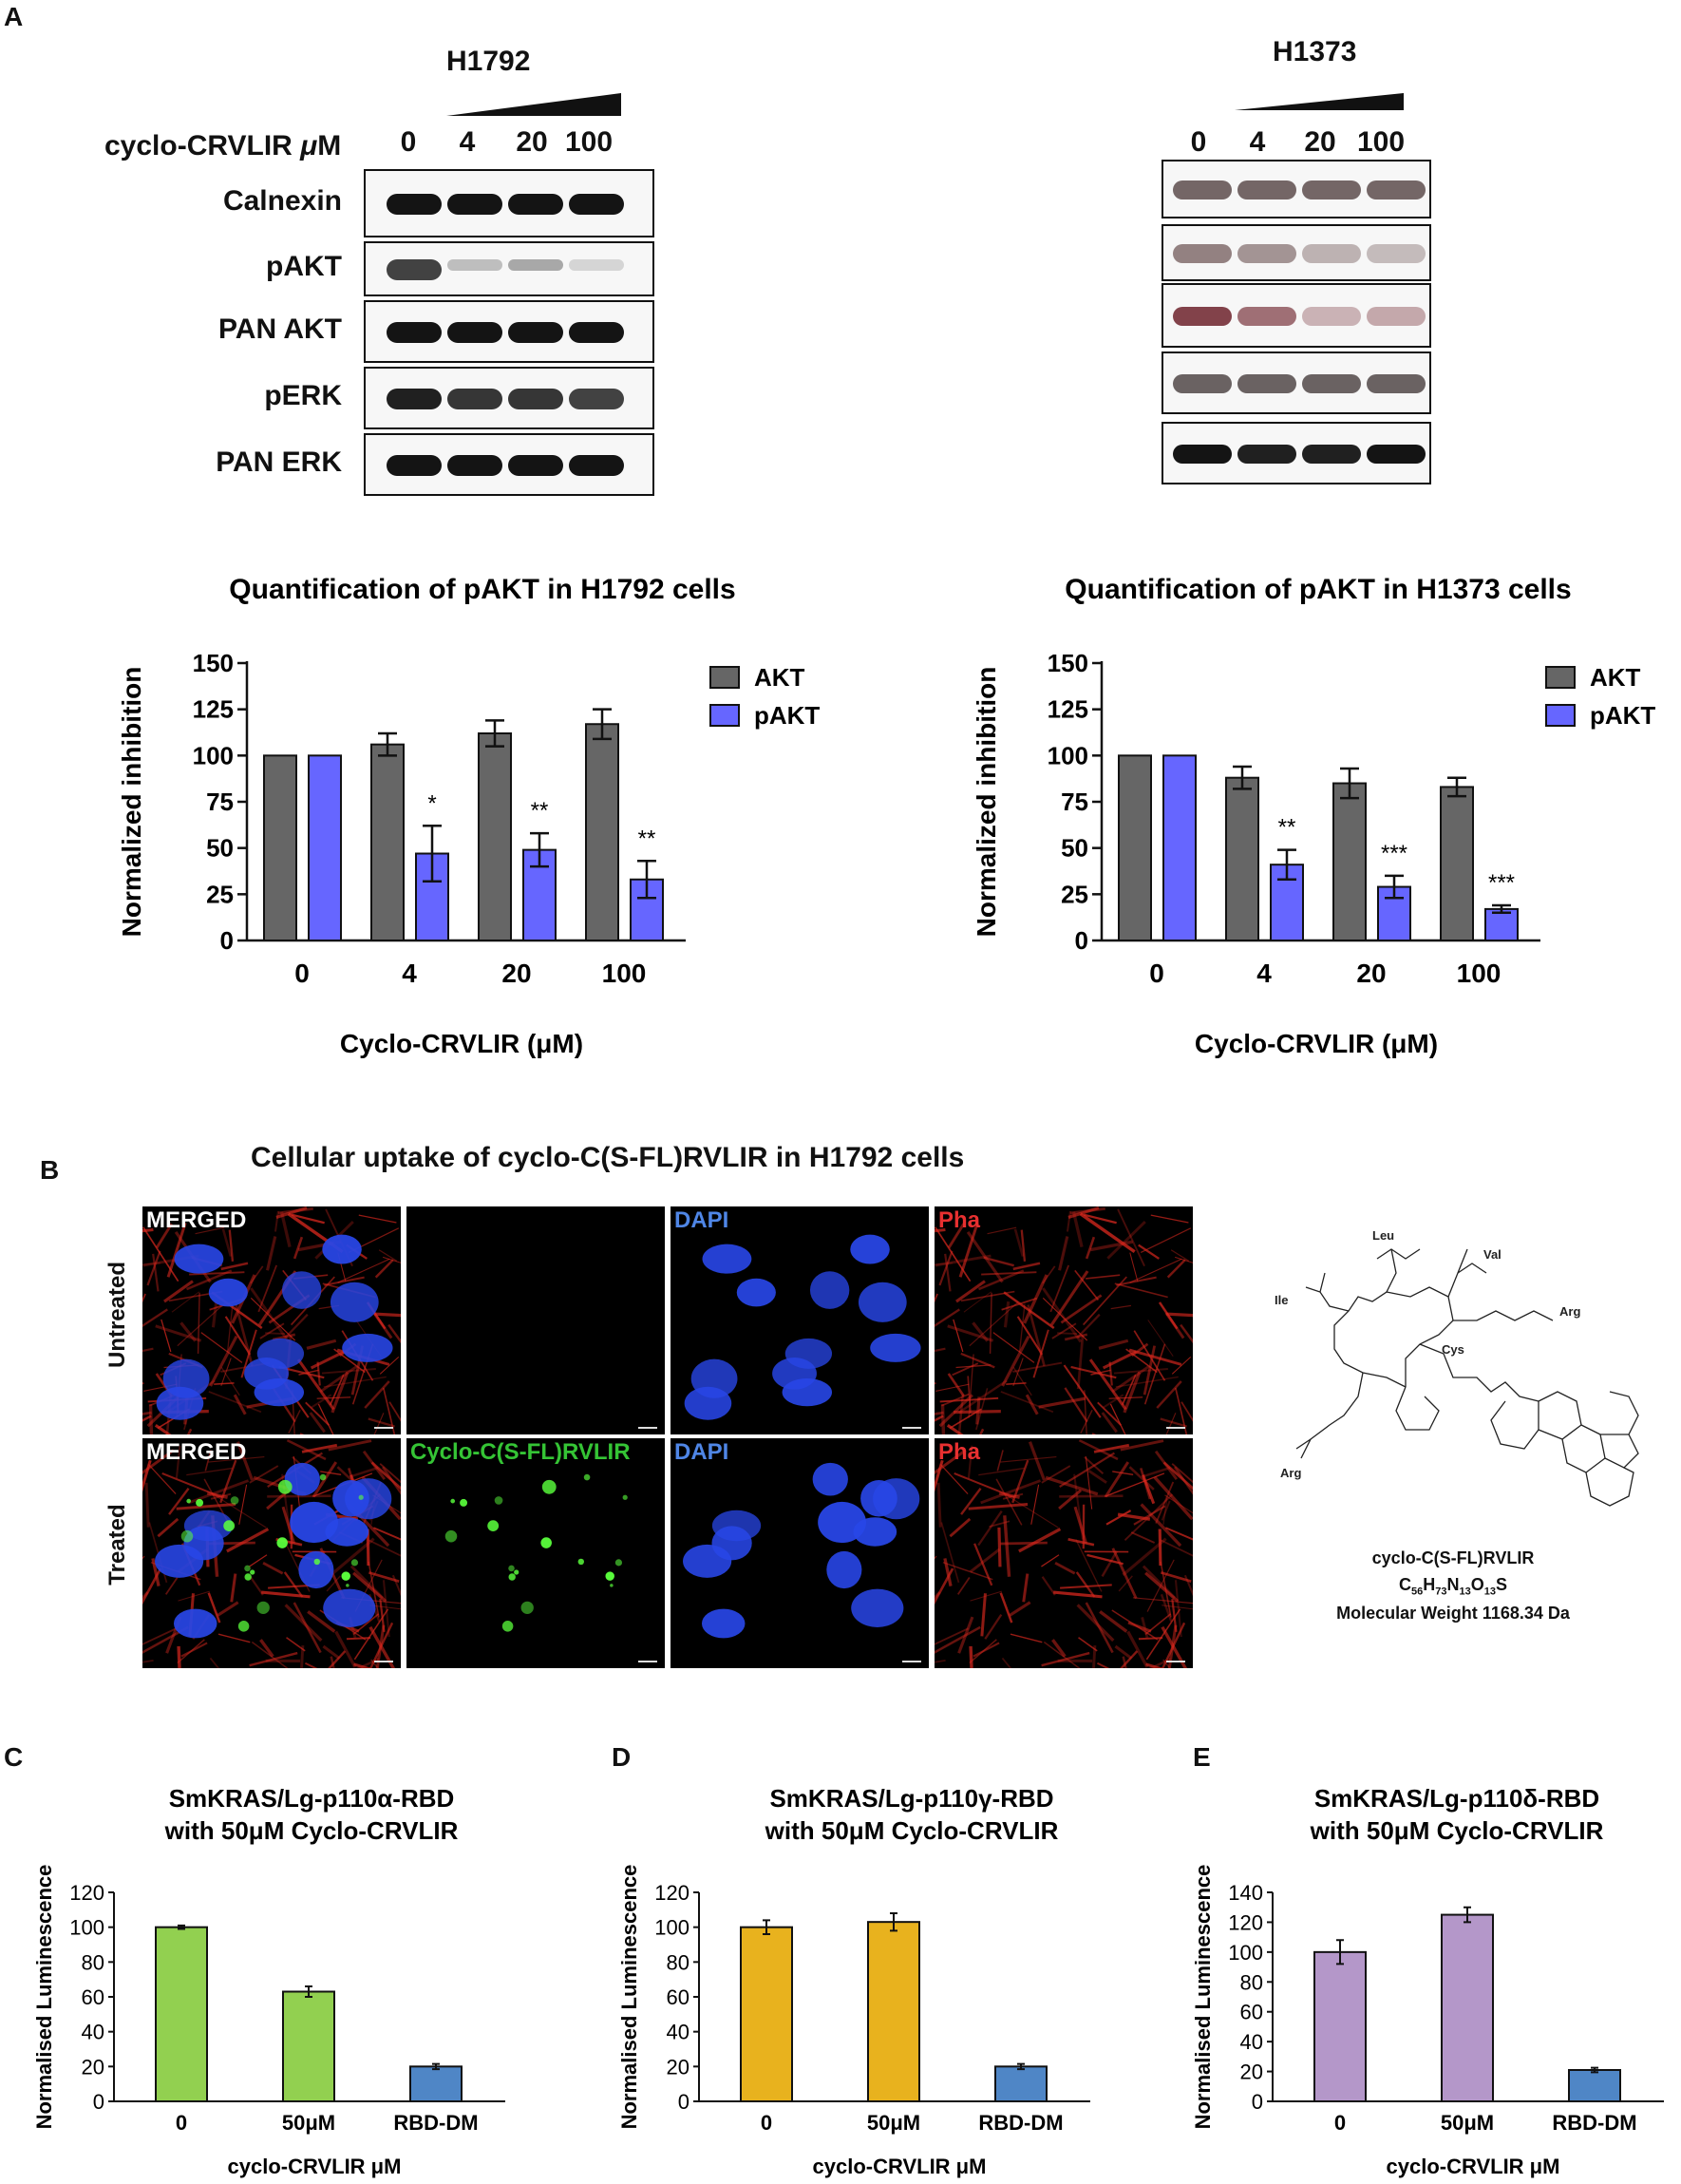 This screenshot has height=2184, width=1681. Describe the element at coordinates (1296, 382) in the screenshot. I see `blot-h1373-perk` at that location.